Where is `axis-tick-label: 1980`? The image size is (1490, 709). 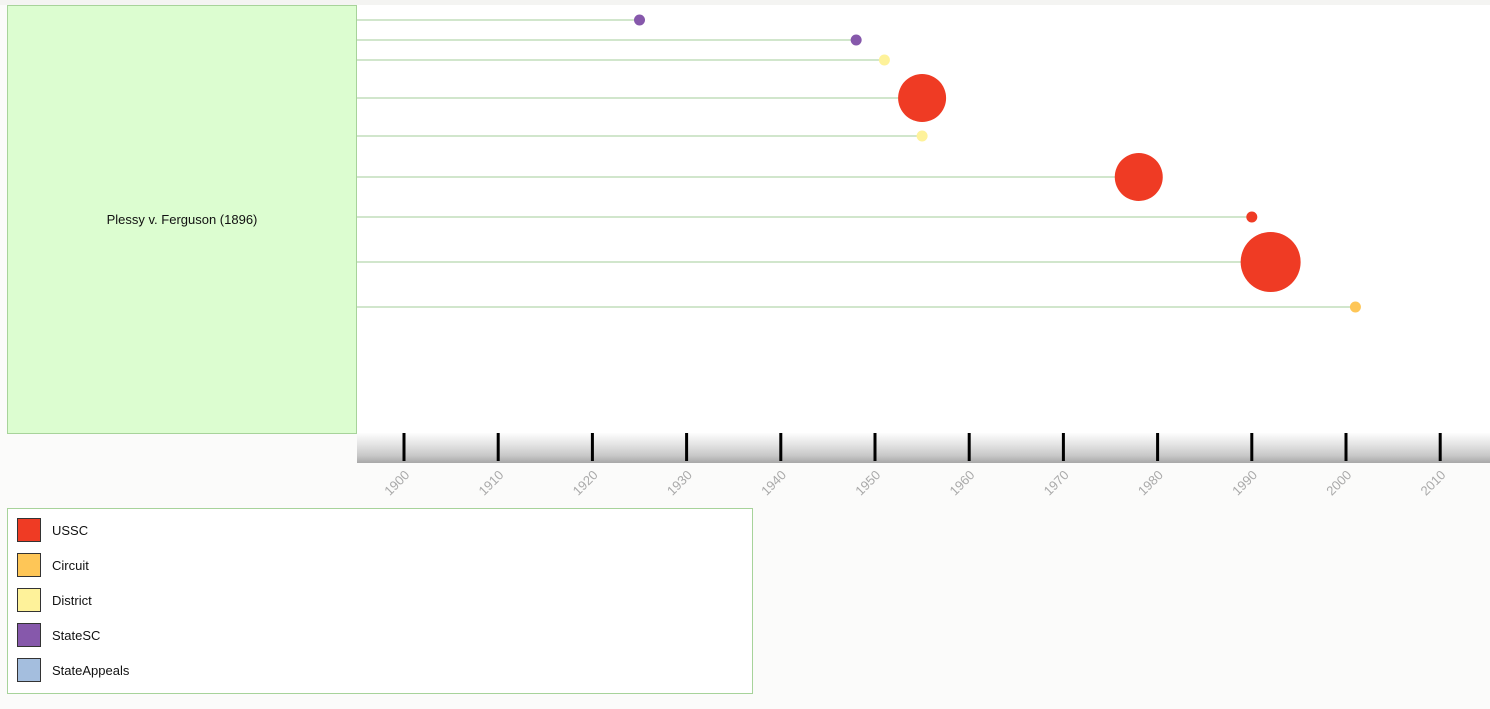 axis-tick-label: 1980 is located at coordinates (1150, 482).